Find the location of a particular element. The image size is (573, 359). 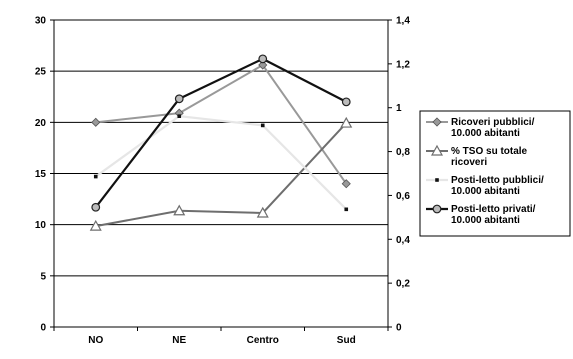

legend-label: Posti-letto privati/ is located at coordinates (493, 209).